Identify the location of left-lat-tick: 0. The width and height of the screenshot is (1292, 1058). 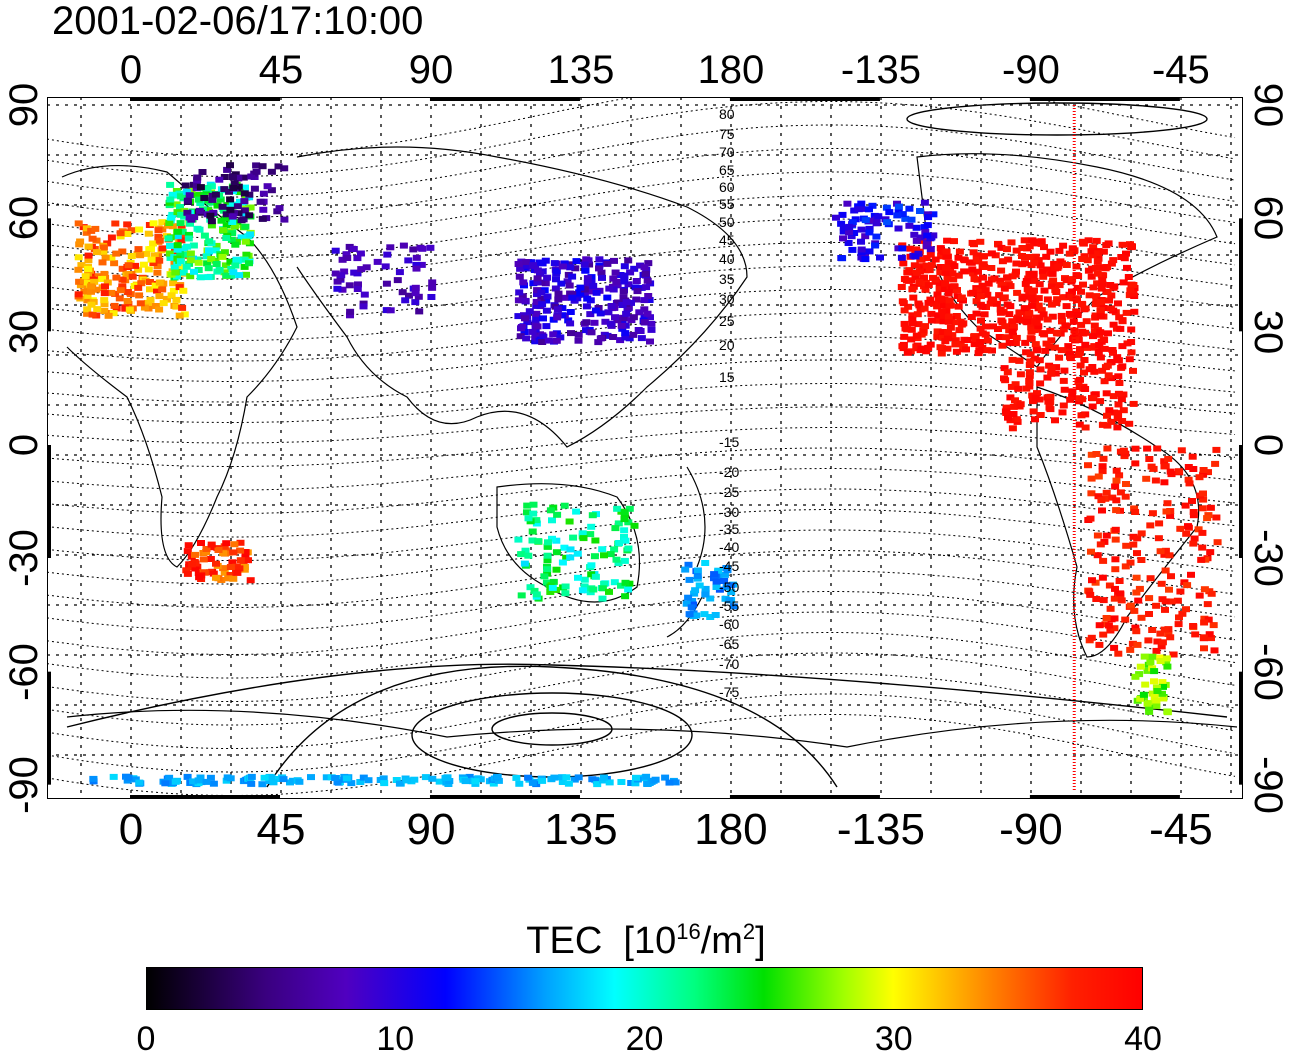
(24, 445).